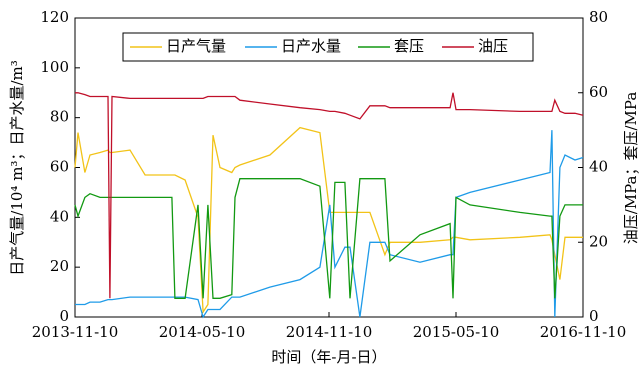  I want to click on y-tick-label: 60, so click(59, 167).